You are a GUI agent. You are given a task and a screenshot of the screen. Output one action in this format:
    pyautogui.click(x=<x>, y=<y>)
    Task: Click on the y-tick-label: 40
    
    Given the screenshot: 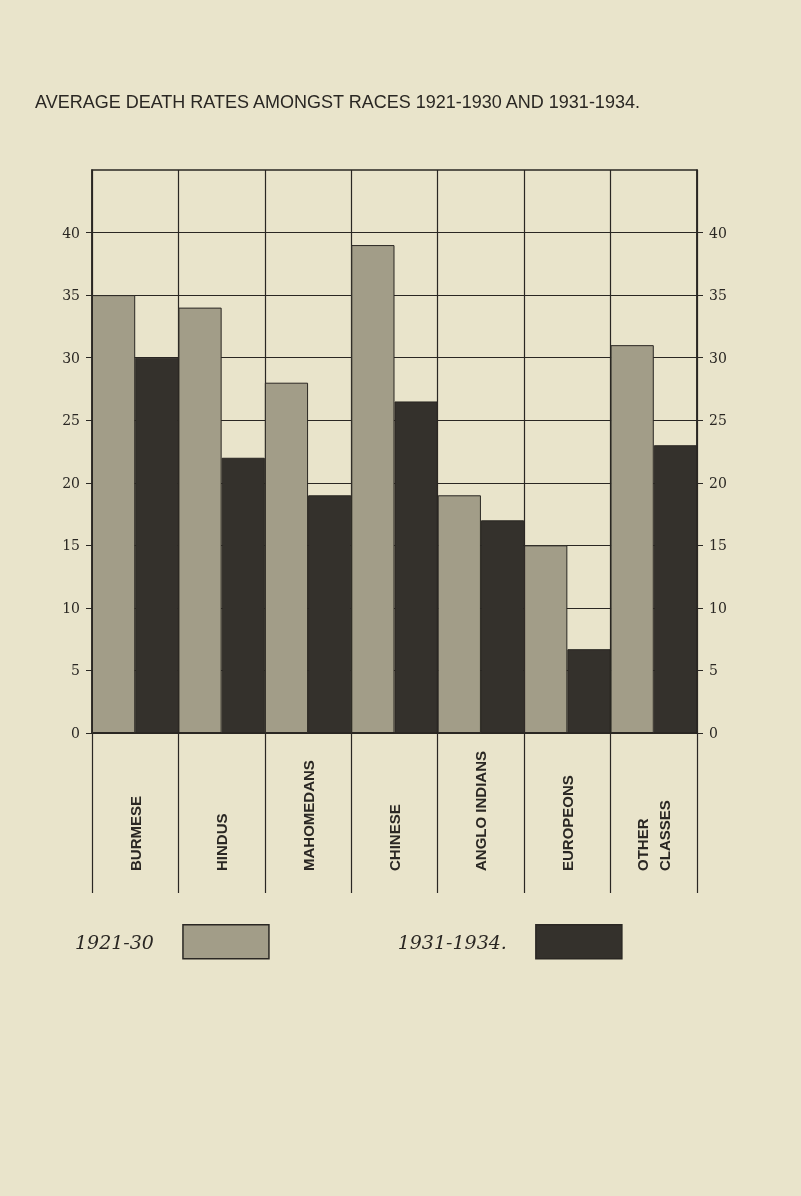 What is the action you would take?
    pyautogui.click(x=71, y=232)
    